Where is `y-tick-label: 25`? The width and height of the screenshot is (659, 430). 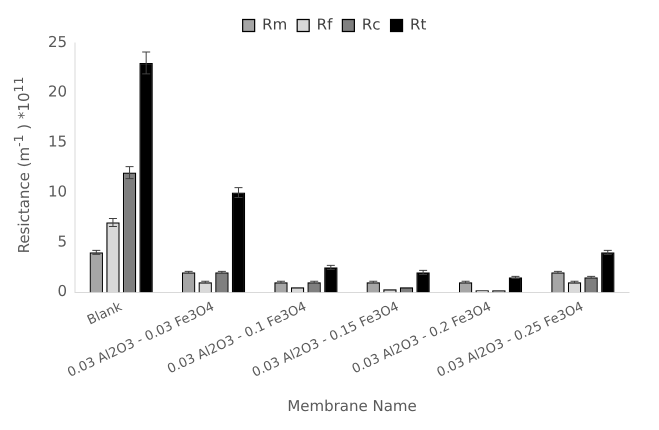
y-tick-label: 25 is located at coordinates (58, 41).